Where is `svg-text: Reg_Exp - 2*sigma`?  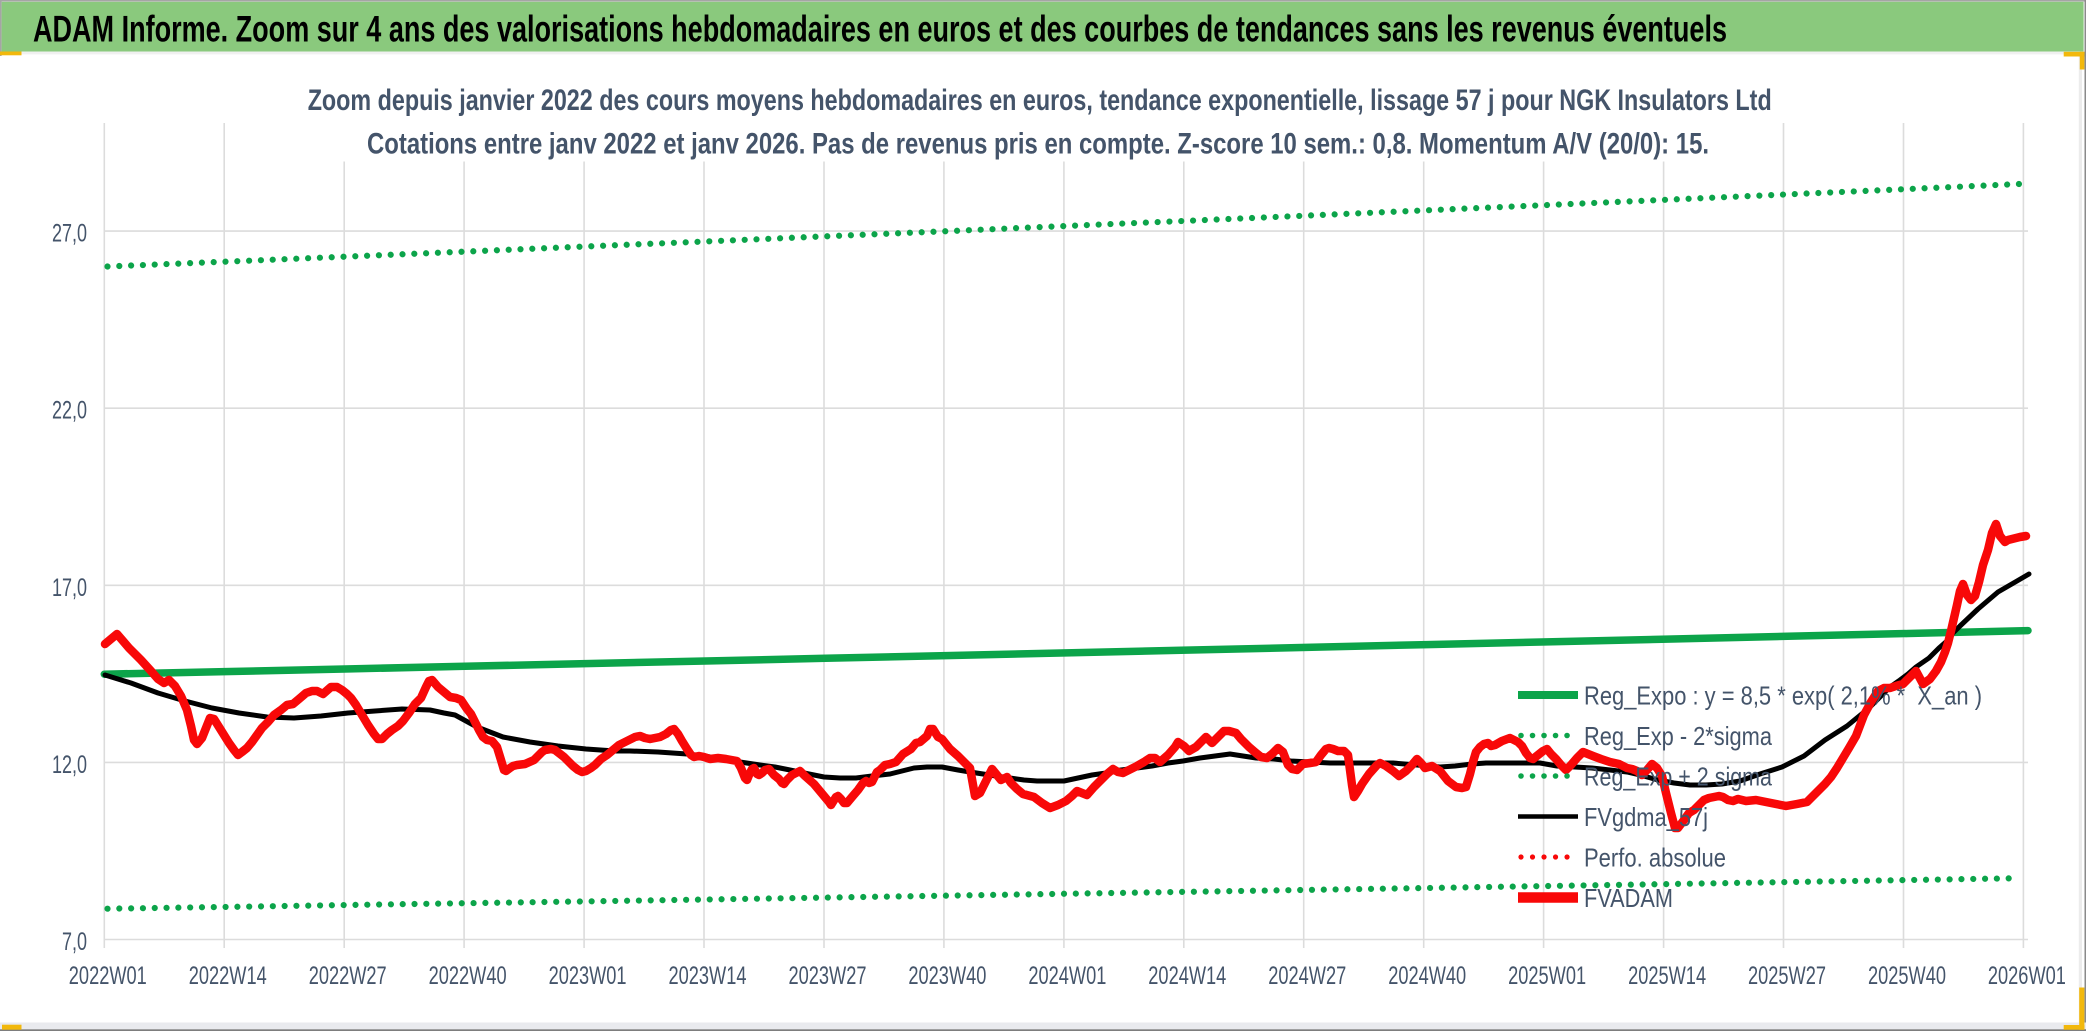
svg-text: Reg_Exp - 2*sigma is located at coordinates (1678, 736).